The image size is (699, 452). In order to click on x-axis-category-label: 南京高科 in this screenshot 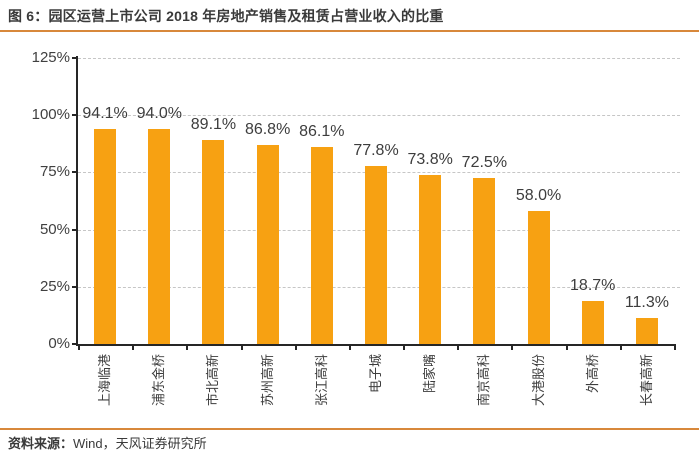, I will do `click(484, 380)`.